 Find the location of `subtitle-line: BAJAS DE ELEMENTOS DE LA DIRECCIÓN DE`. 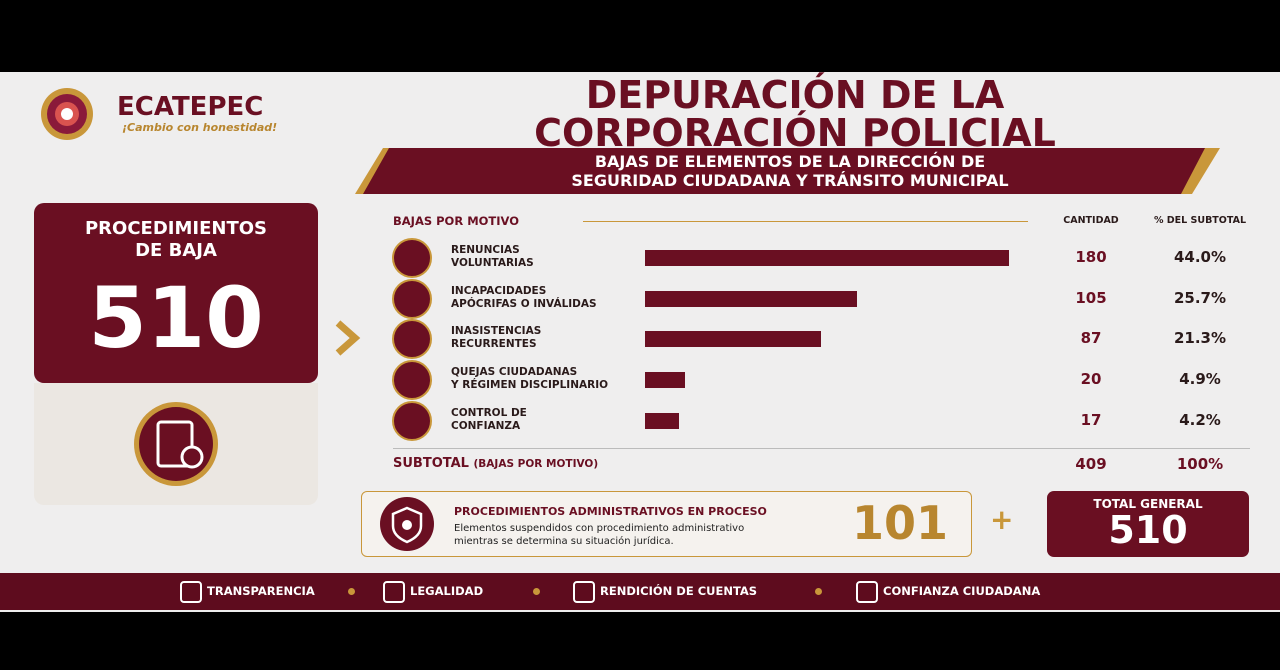

subtitle-line: BAJAS DE ELEMENTOS DE LA DIRECCIÓN DE is located at coordinates (790, 161).